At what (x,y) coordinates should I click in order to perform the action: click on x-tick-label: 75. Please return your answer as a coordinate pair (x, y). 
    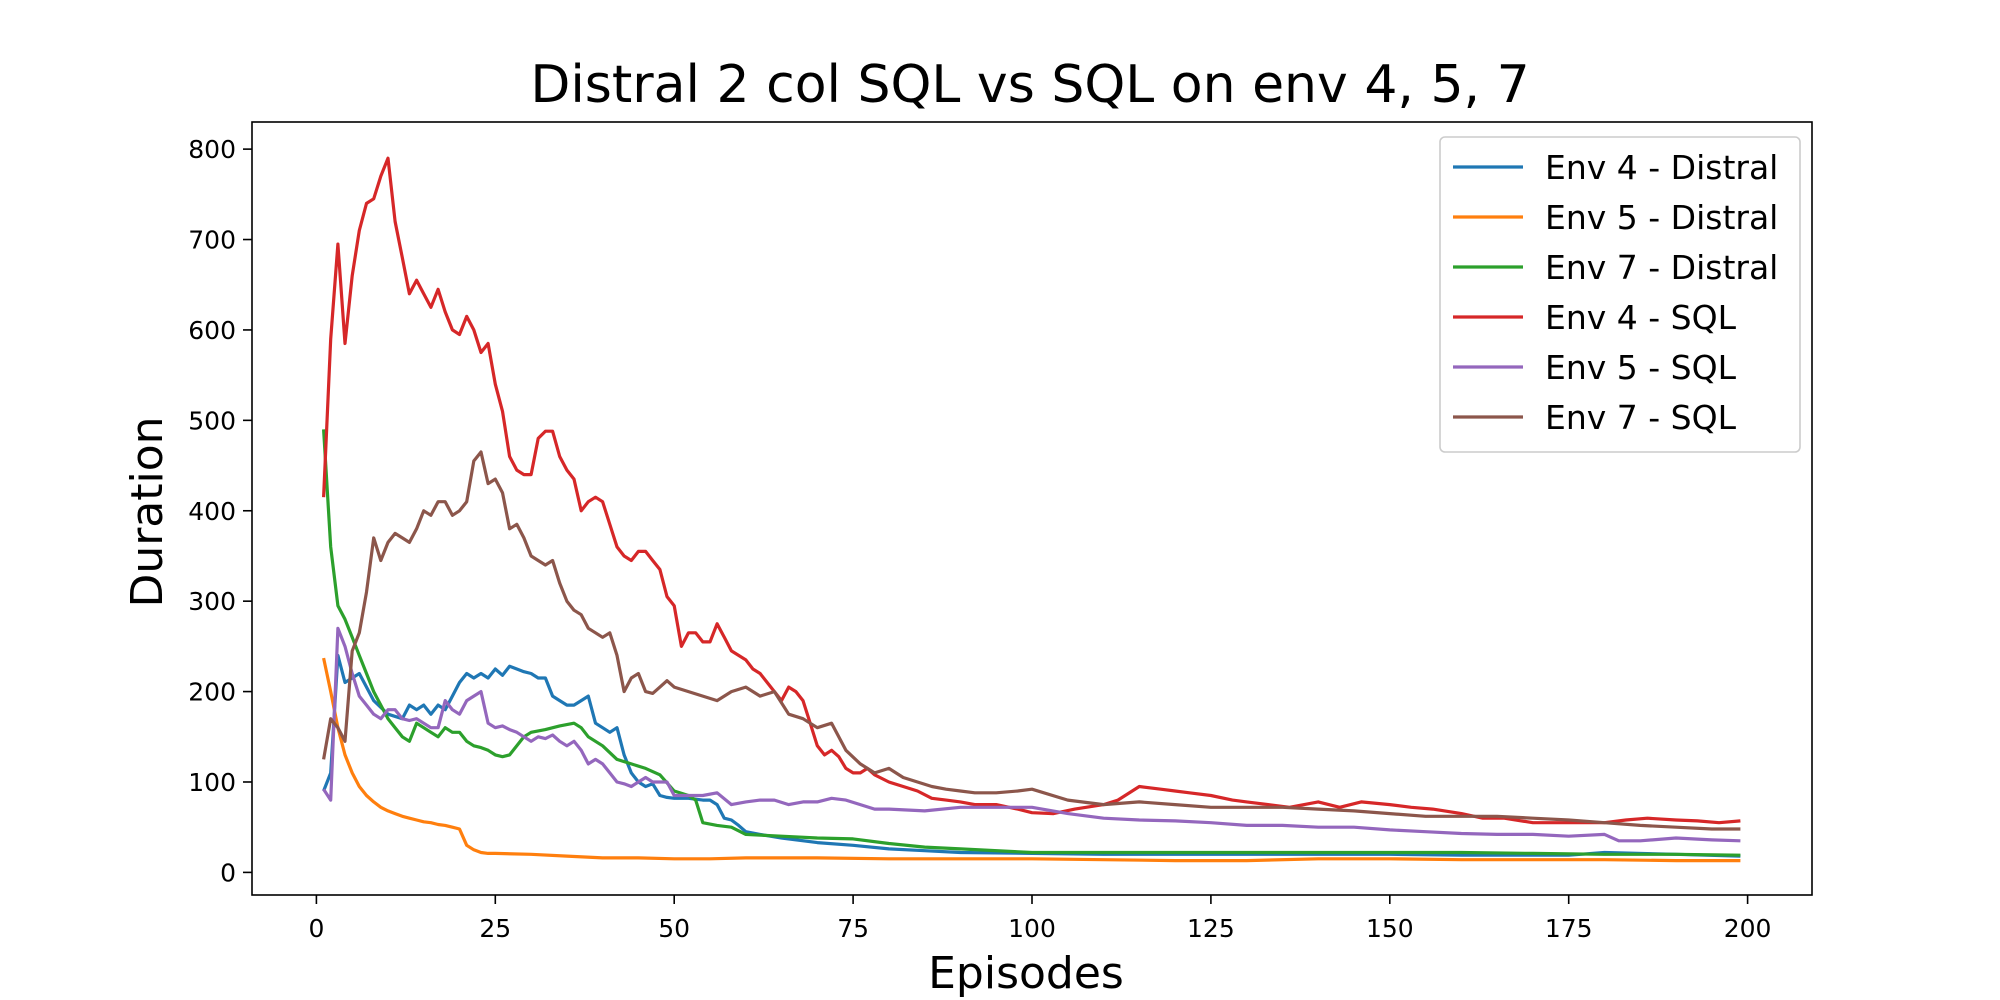
    Looking at the image, I should click on (853, 928).